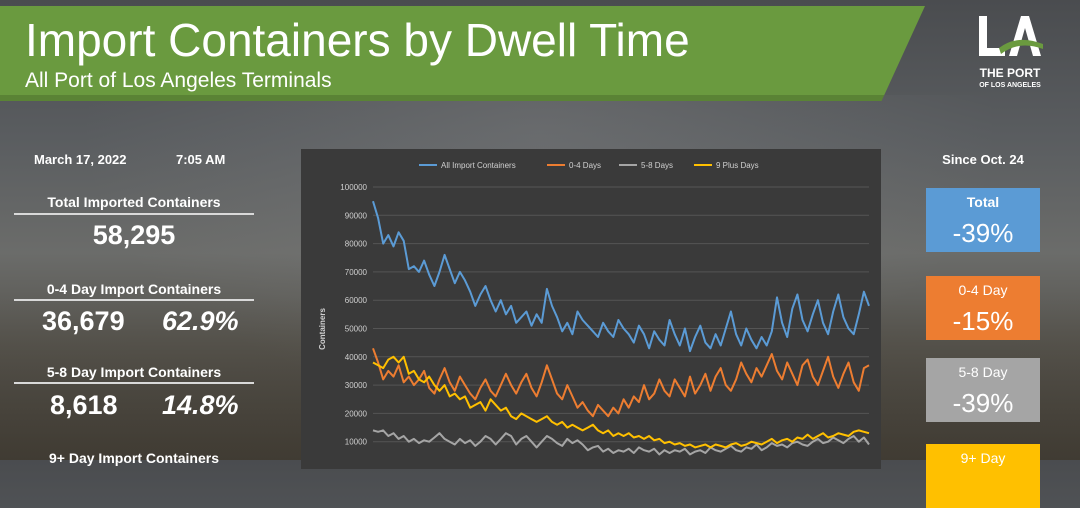  I want to click on y-tick-label: 30000, so click(356, 385).